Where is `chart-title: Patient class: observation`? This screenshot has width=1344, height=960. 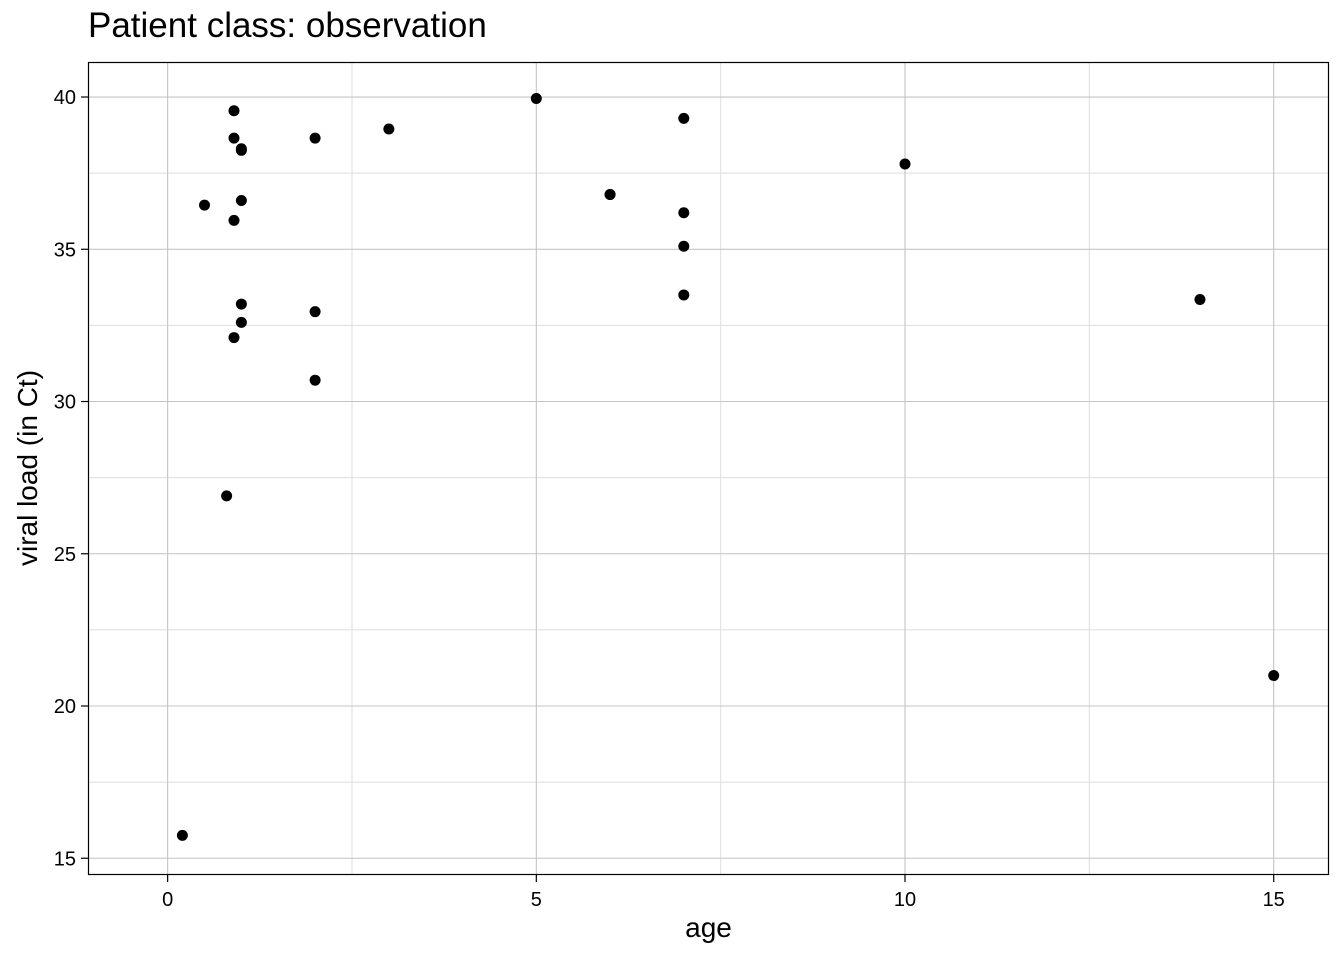
chart-title: Patient class: observation is located at coordinates (287, 25).